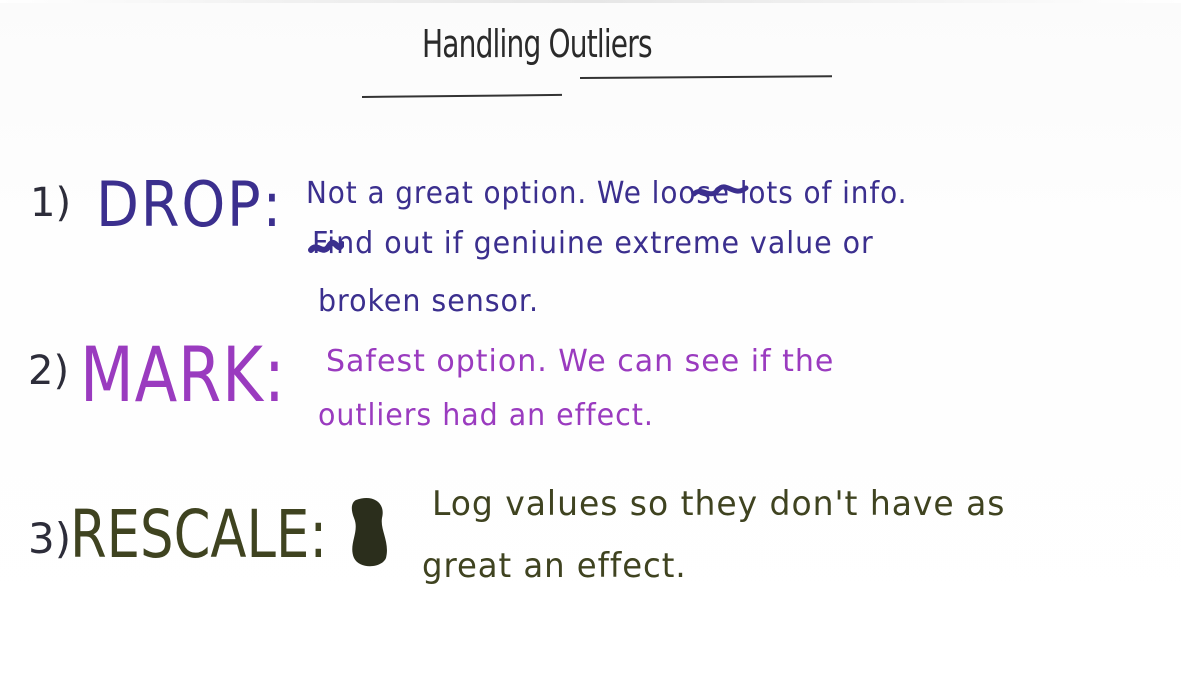 The height and width of the screenshot is (700, 1181). I want to click on item-number-3: 3), so click(50, 538).